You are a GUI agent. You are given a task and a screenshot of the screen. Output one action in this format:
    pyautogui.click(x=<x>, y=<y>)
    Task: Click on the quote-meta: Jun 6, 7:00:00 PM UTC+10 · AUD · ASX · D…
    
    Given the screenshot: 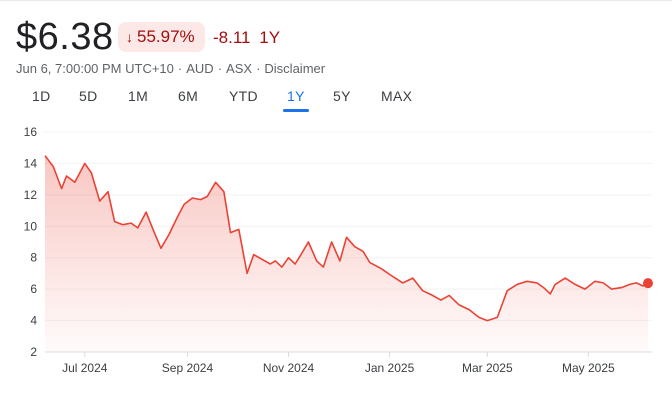 What is the action you would take?
    pyautogui.click(x=170, y=68)
    